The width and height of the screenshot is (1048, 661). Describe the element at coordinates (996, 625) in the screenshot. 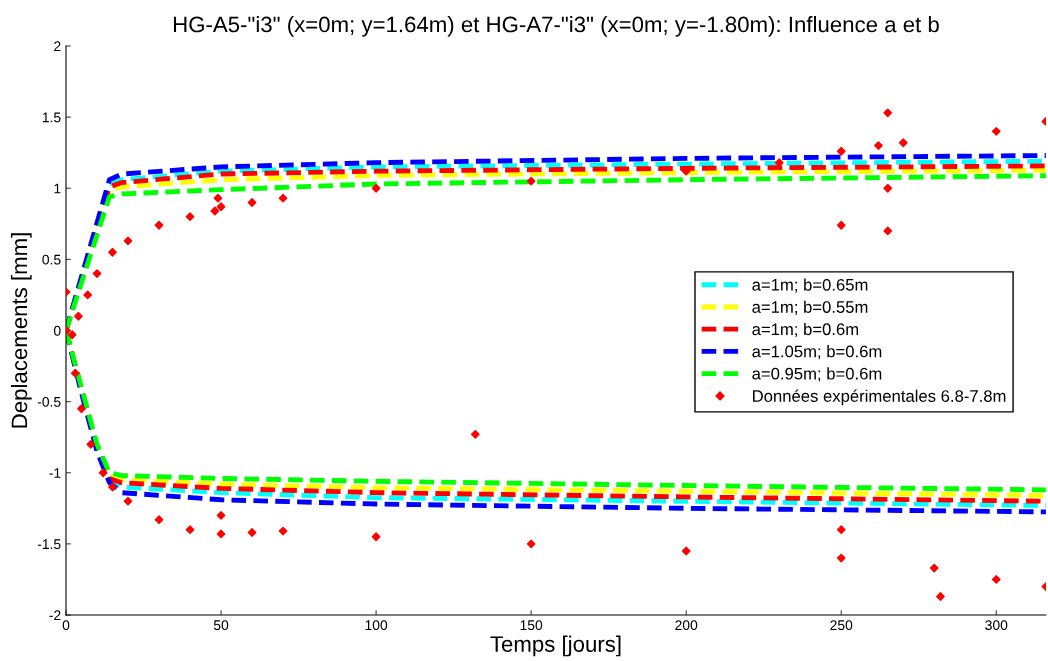

I see `x-tick-label: 300` at that location.